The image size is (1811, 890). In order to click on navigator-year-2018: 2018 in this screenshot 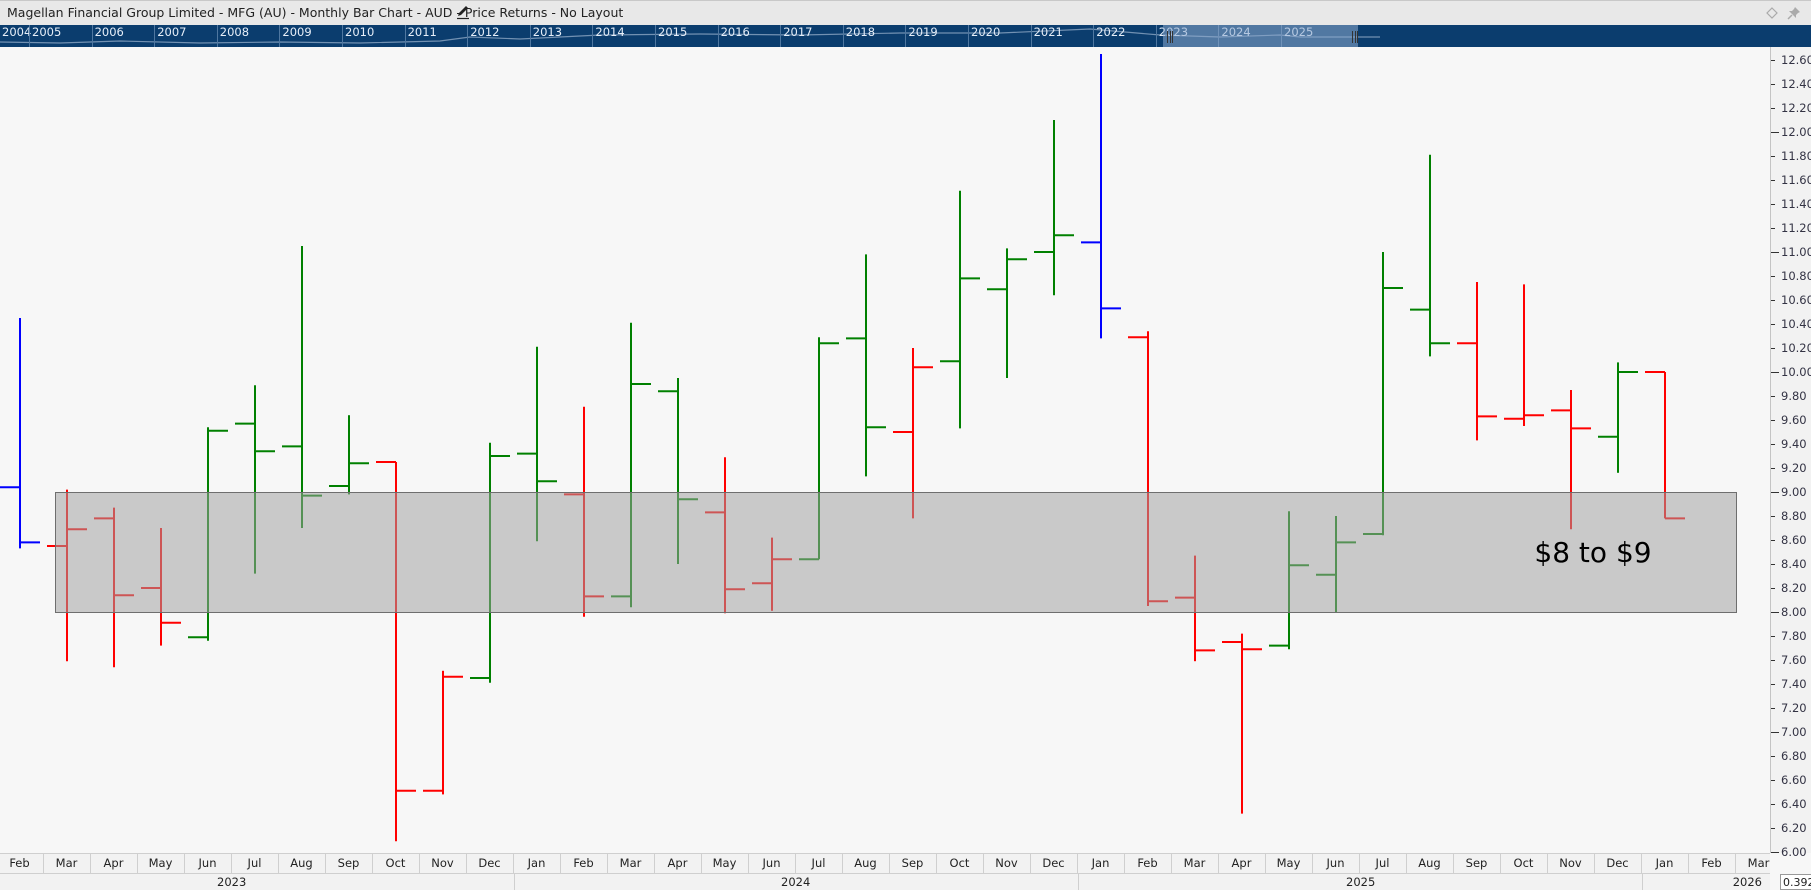, I will do `click(874, 36)`.